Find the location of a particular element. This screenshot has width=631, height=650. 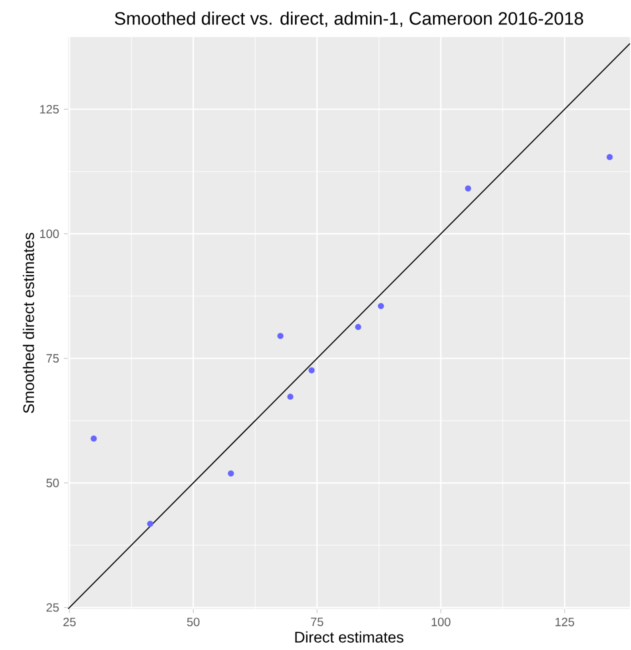

x-tick-label: 125 is located at coordinates (565, 622).